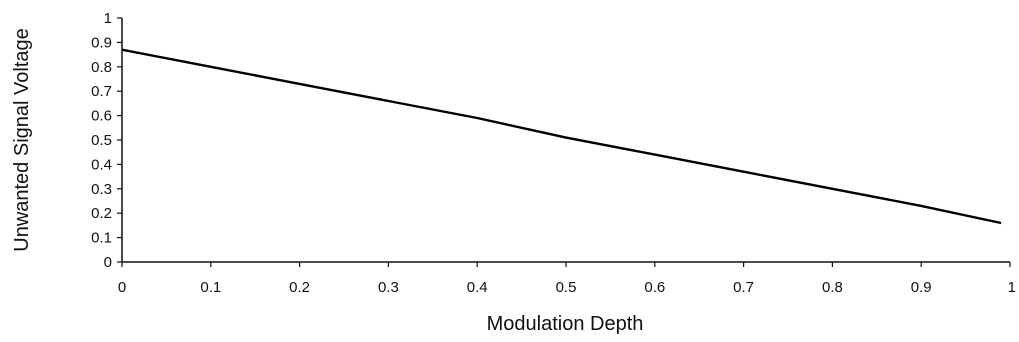 The image size is (1019, 342). Describe the element at coordinates (101, 238) in the screenshot. I see `y-tick-label: 0.1` at that location.